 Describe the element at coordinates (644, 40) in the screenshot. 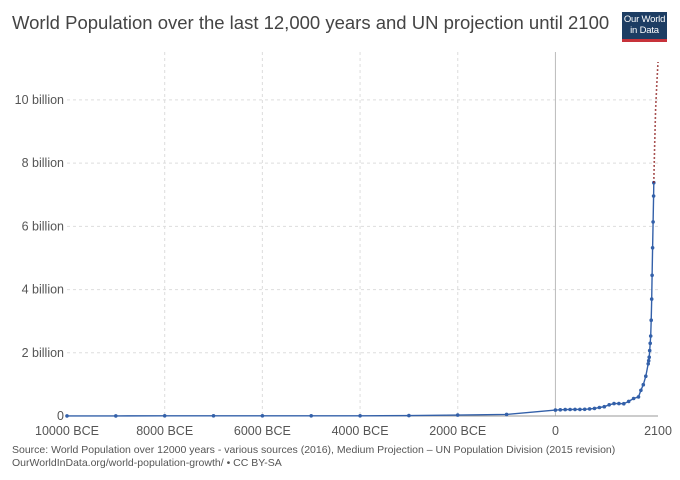

I see `logo-accent-bar` at that location.